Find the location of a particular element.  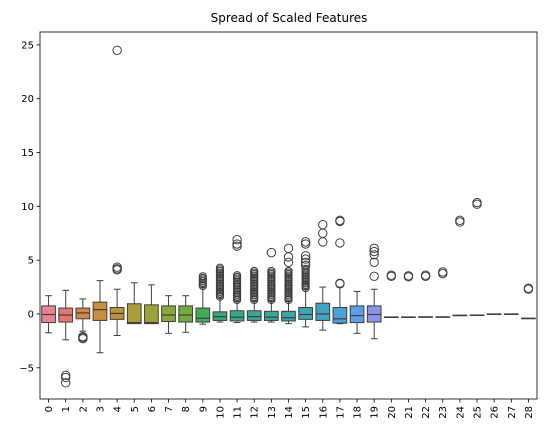

x-tick-label: 11 is located at coordinates (238, 412).